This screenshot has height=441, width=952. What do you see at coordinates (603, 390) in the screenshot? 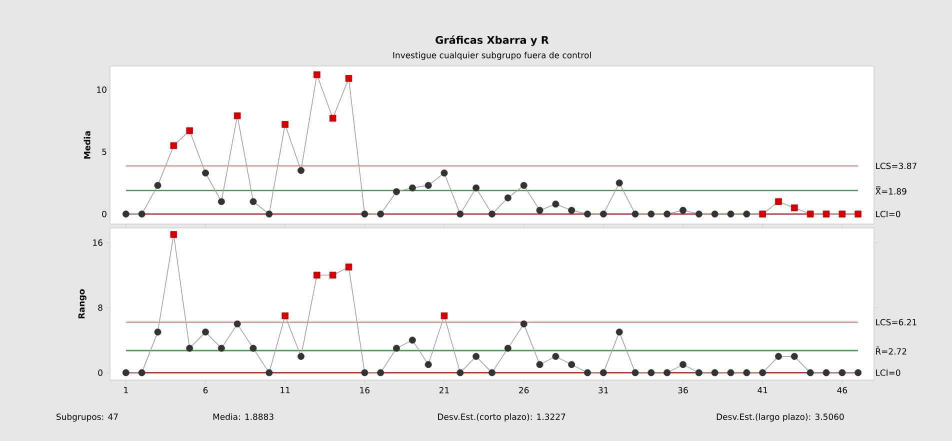
I see `x-tick-label: 31` at bounding box center [603, 390].